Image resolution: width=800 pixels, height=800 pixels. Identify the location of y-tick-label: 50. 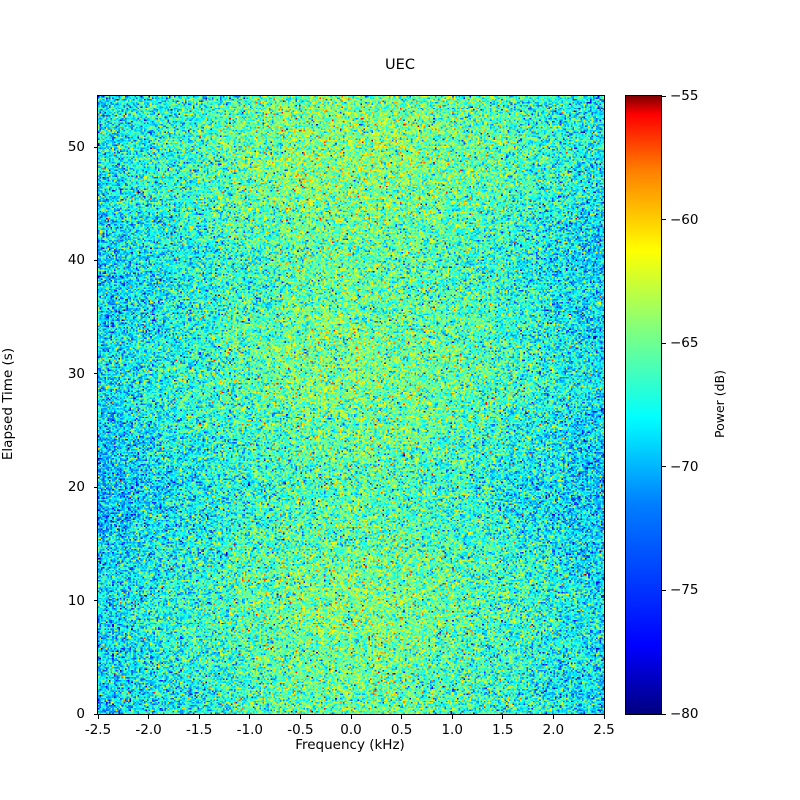
(76, 147).